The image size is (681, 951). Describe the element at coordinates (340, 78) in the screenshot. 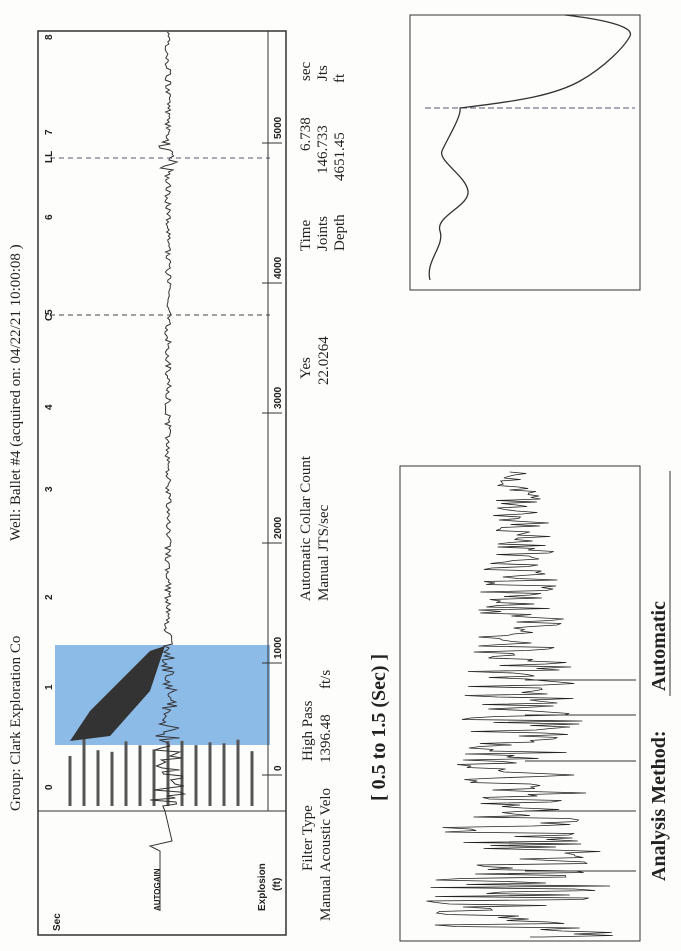

I see `depth-unit: ft` at that location.